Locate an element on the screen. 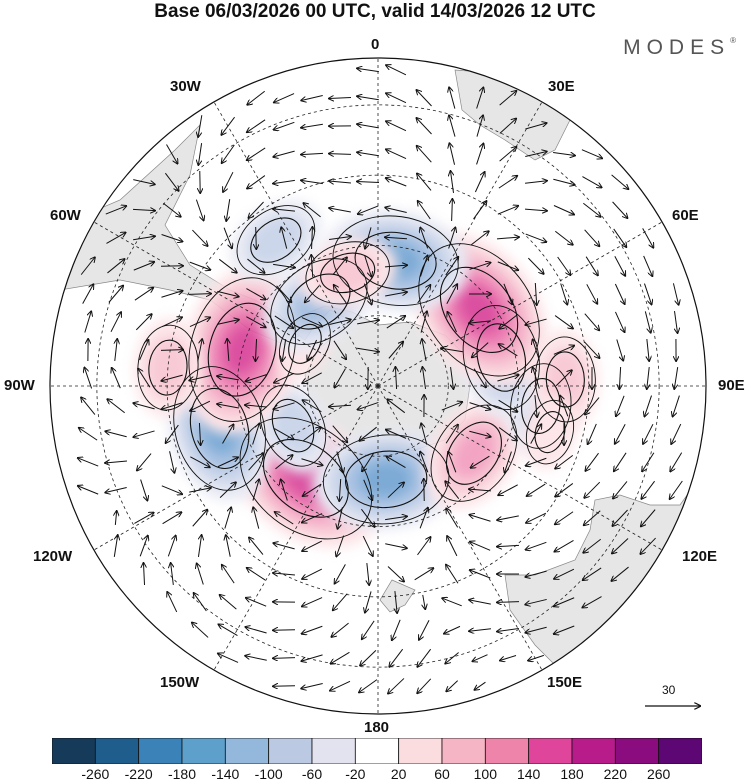 This screenshot has width=750, height=783. lon-label-90e: 90E is located at coordinates (731, 385).